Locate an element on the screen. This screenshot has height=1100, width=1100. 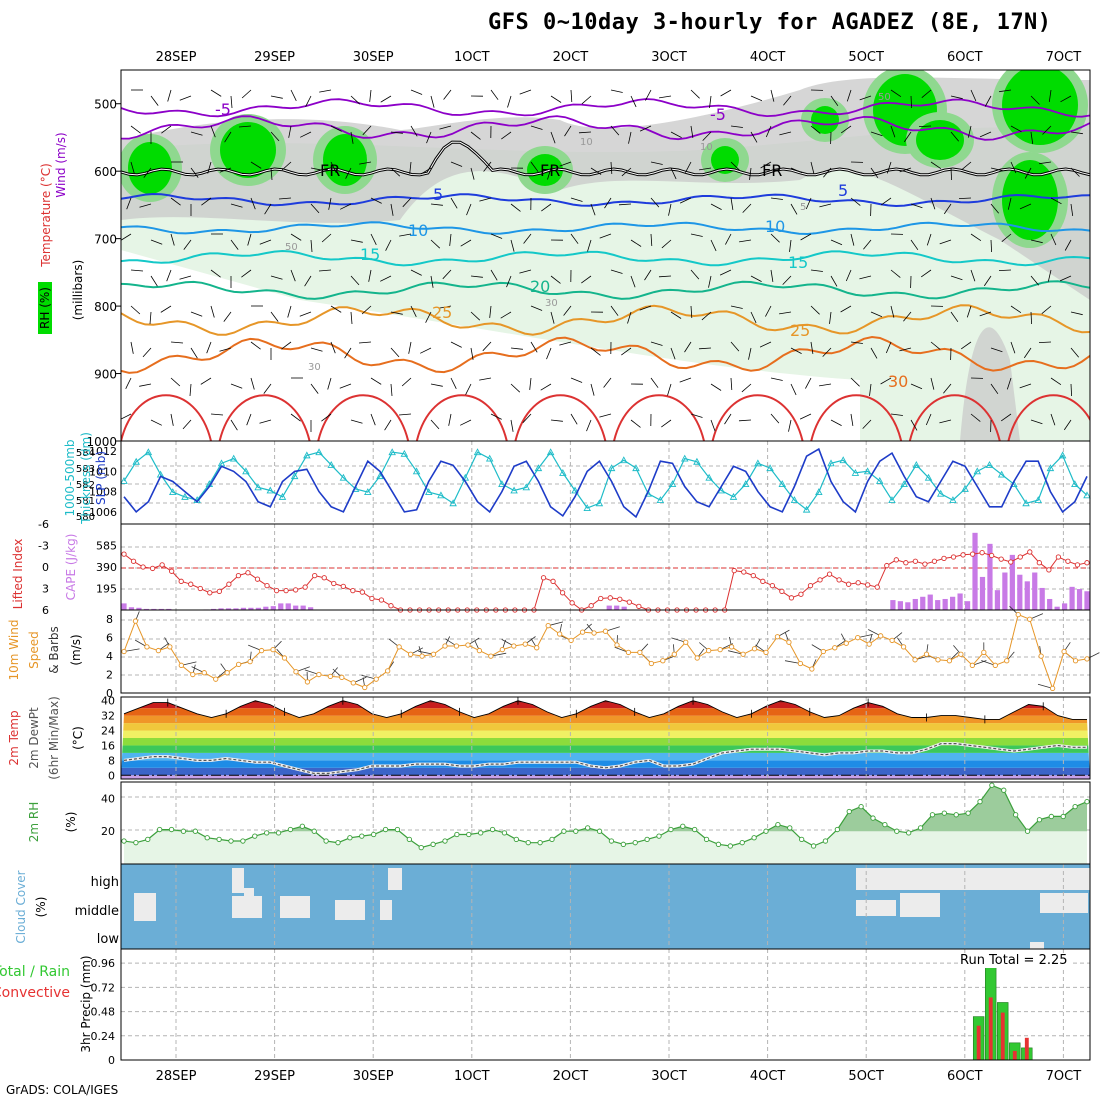
y-tick-label-thickness: 582 is located at coordinates (85, 485).